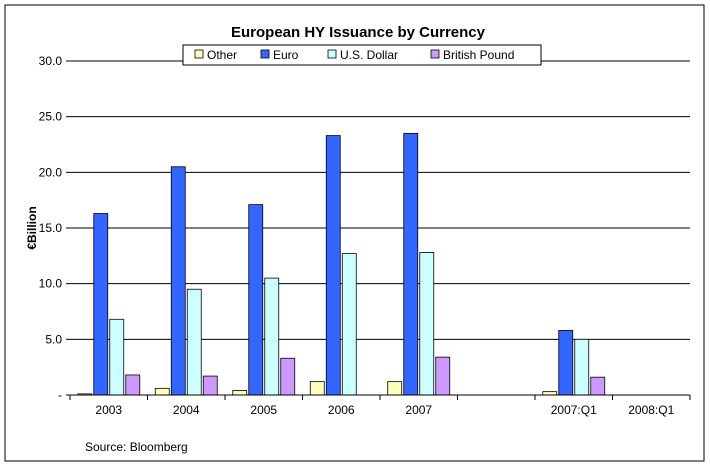 The image size is (710, 466). I want to click on legend-box, so click(362, 55).